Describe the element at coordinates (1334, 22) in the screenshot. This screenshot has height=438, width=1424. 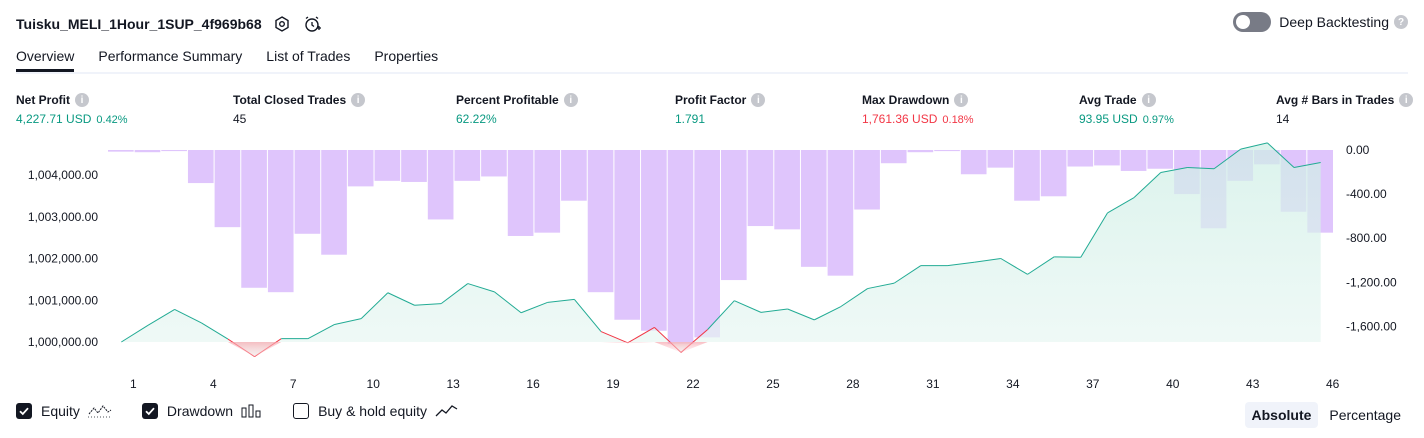
I see `deep-backtesting-label: Deep Backtesting` at that location.